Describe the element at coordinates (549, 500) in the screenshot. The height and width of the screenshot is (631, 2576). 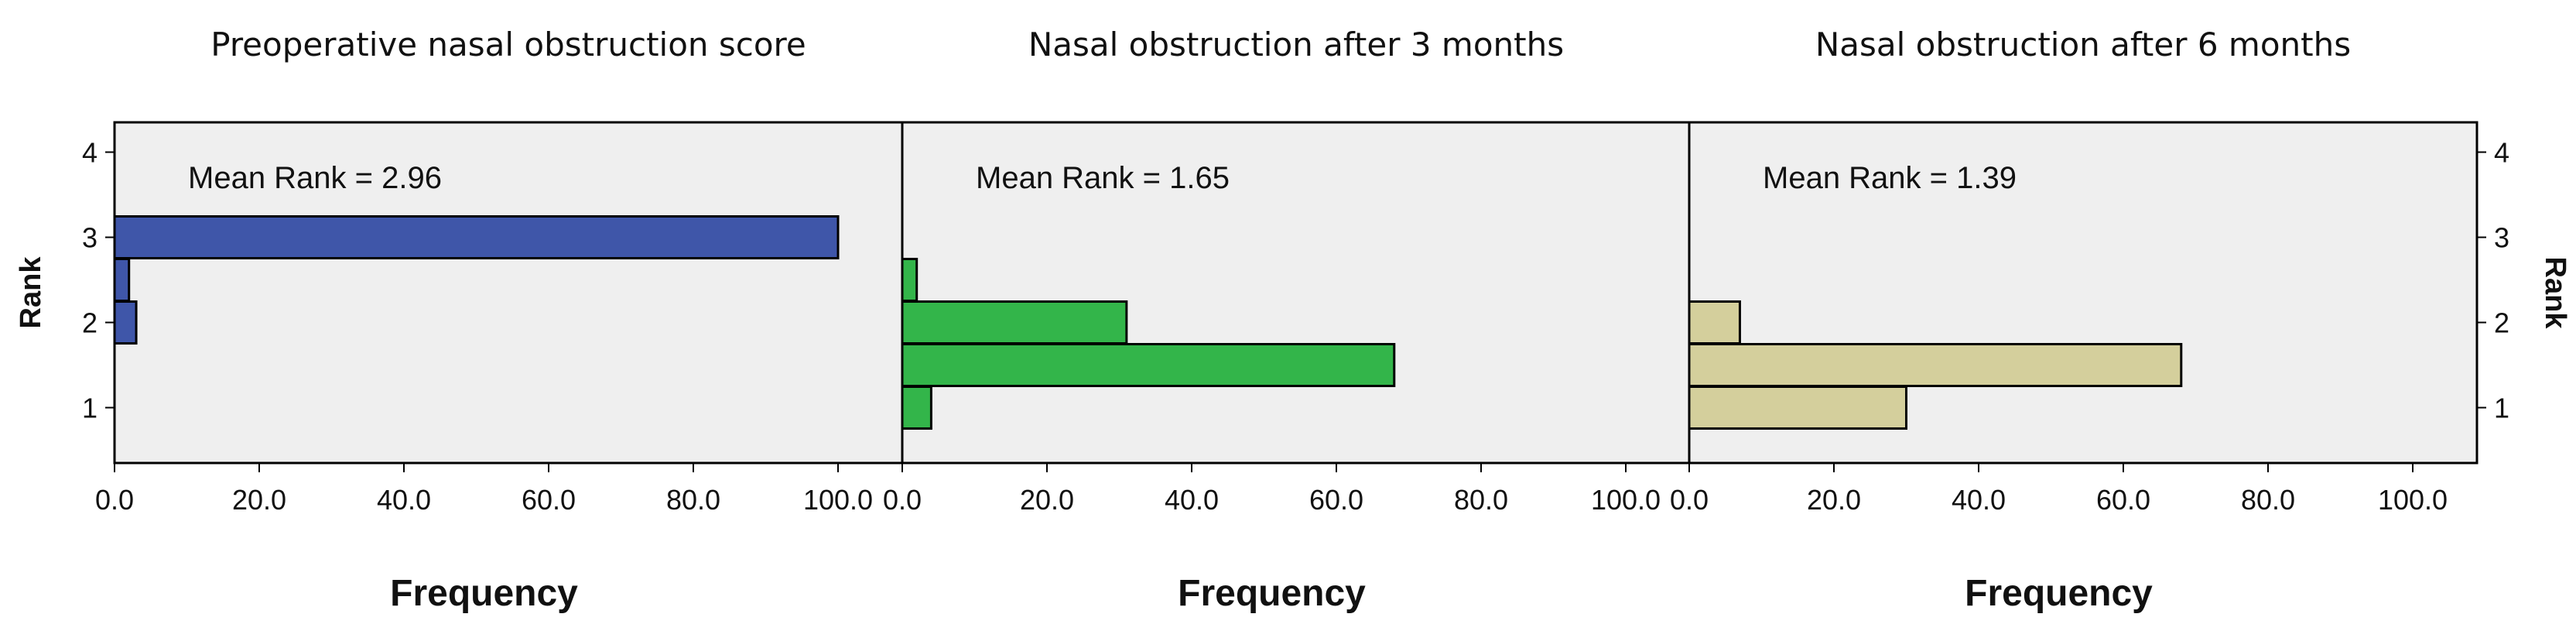
I see `x-tick-label-panel1-4: 60.0` at that location.